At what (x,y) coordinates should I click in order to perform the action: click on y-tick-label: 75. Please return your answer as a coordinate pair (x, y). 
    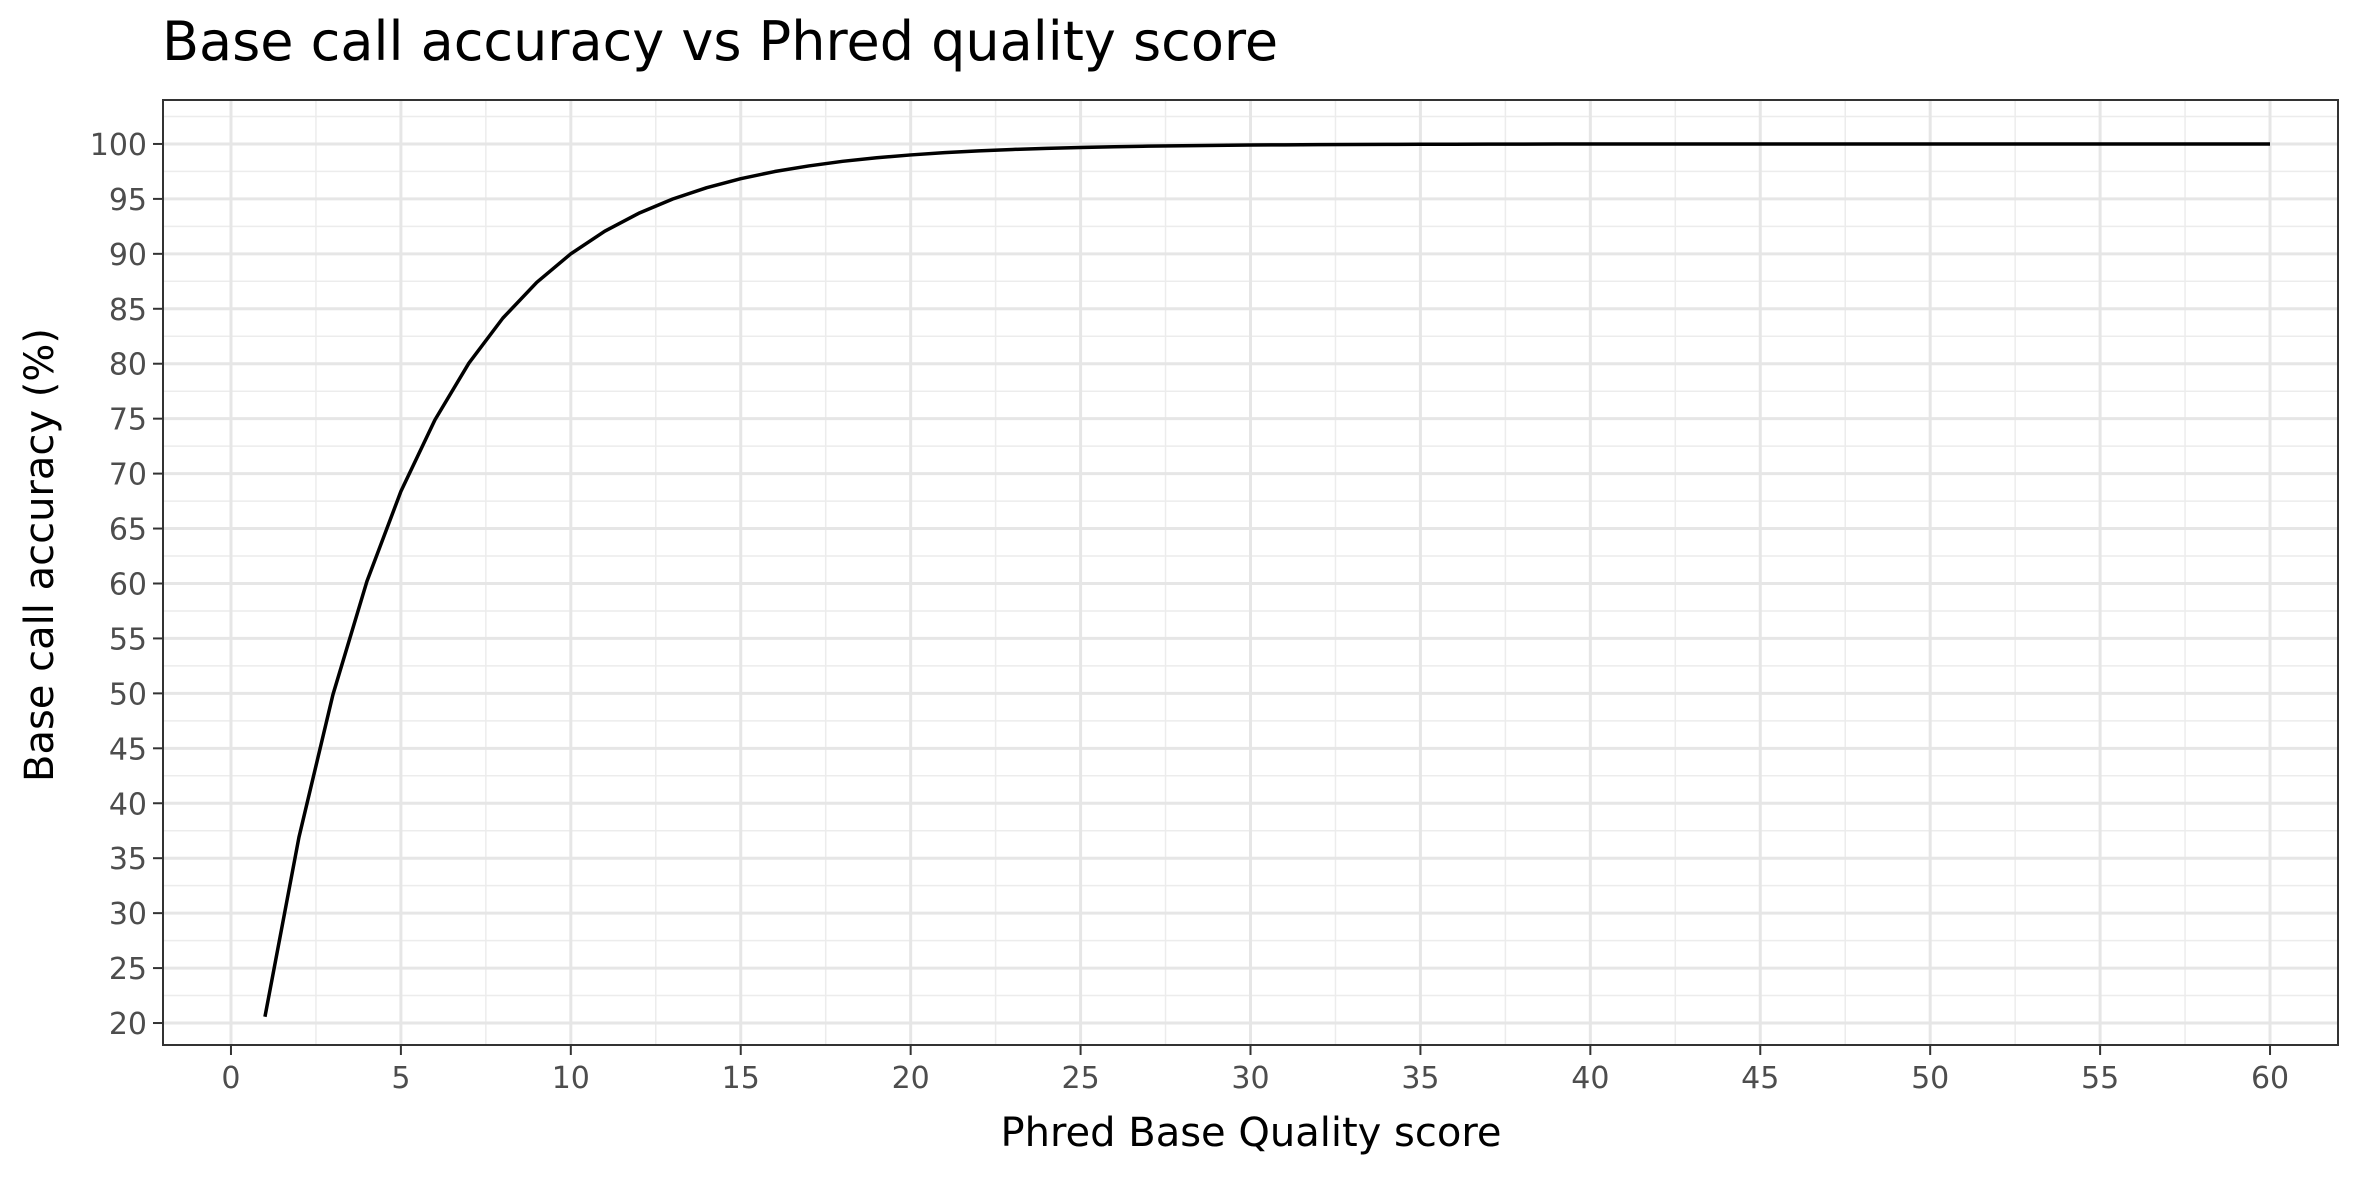
    Looking at the image, I should click on (128, 420).